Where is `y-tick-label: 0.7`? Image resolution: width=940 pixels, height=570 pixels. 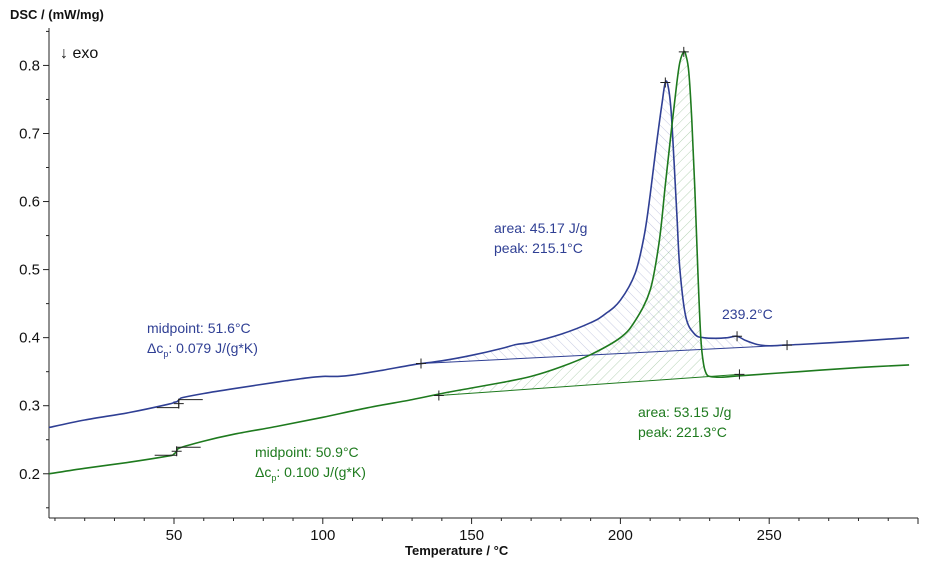
y-tick-label: 0.7 is located at coordinates (29, 133).